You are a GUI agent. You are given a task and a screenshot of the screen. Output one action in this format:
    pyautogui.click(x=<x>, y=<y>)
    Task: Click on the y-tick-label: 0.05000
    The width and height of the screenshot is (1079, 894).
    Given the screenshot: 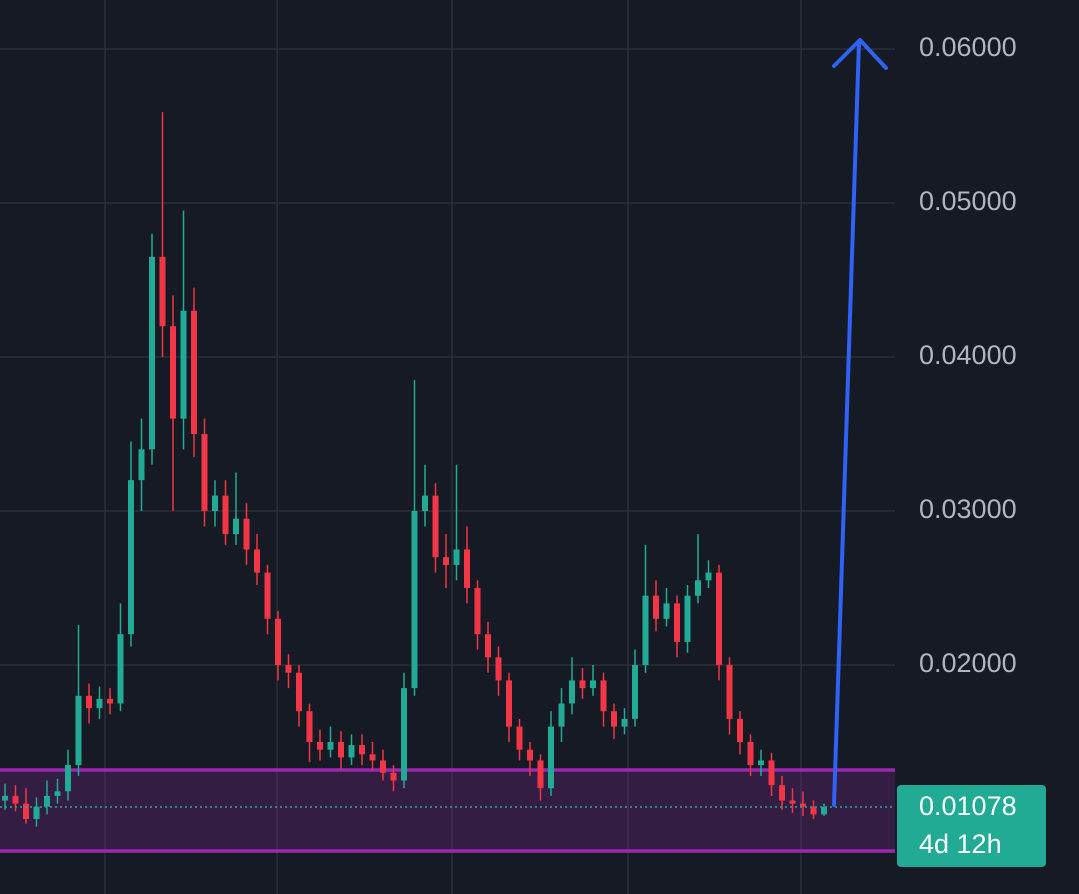 What is the action you would take?
    pyautogui.click(x=968, y=201)
    